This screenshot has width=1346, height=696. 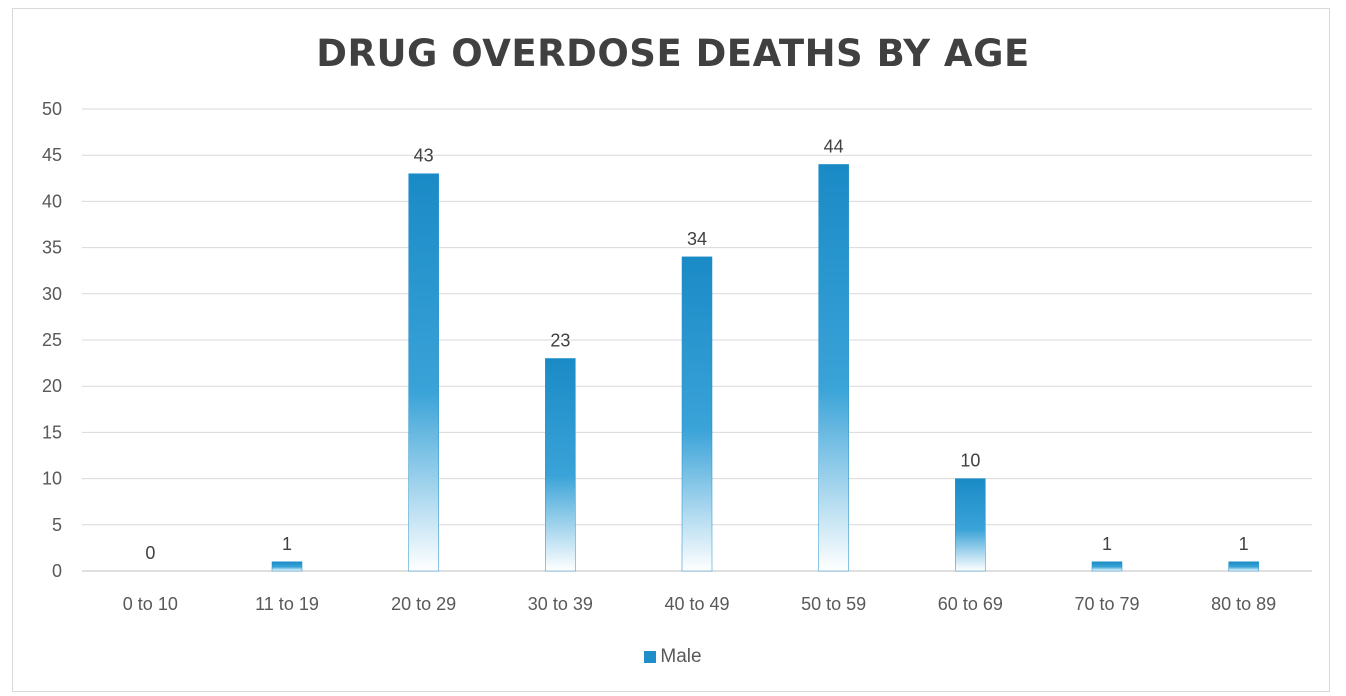 I want to click on data-label: 0, so click(x=150, y=553).